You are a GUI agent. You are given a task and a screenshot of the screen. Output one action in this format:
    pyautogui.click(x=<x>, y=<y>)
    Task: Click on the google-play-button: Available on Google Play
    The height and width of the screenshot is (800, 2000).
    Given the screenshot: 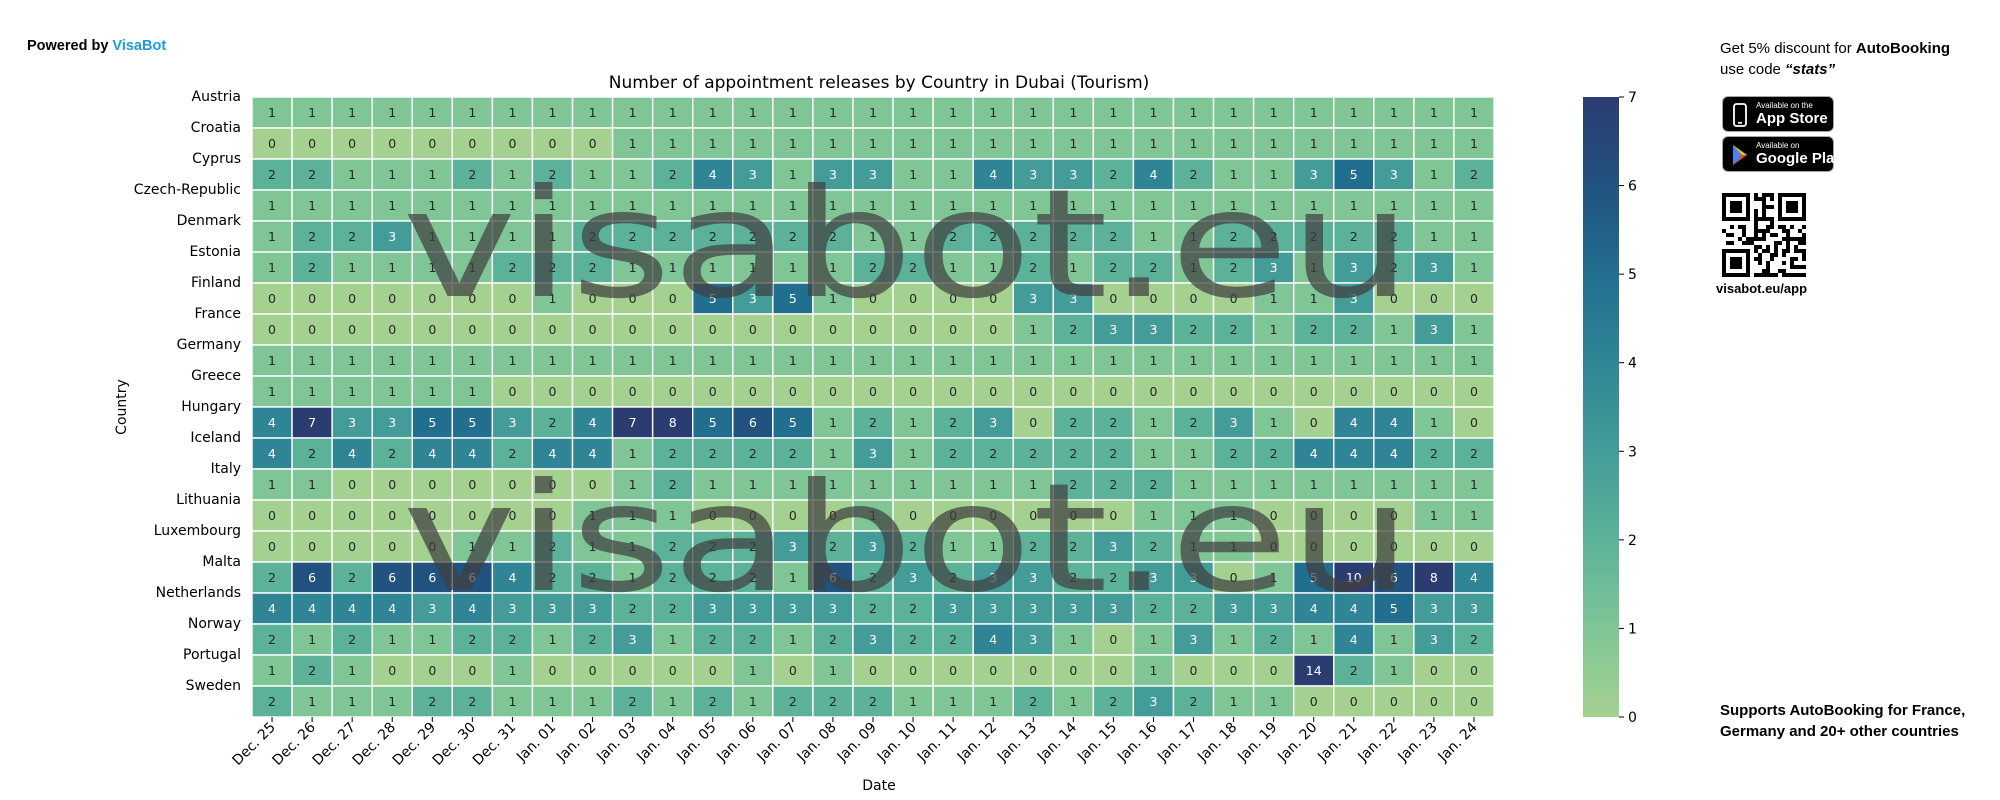 What is the action you would take?
    pyautogui.click(x=1782, y=154)
    